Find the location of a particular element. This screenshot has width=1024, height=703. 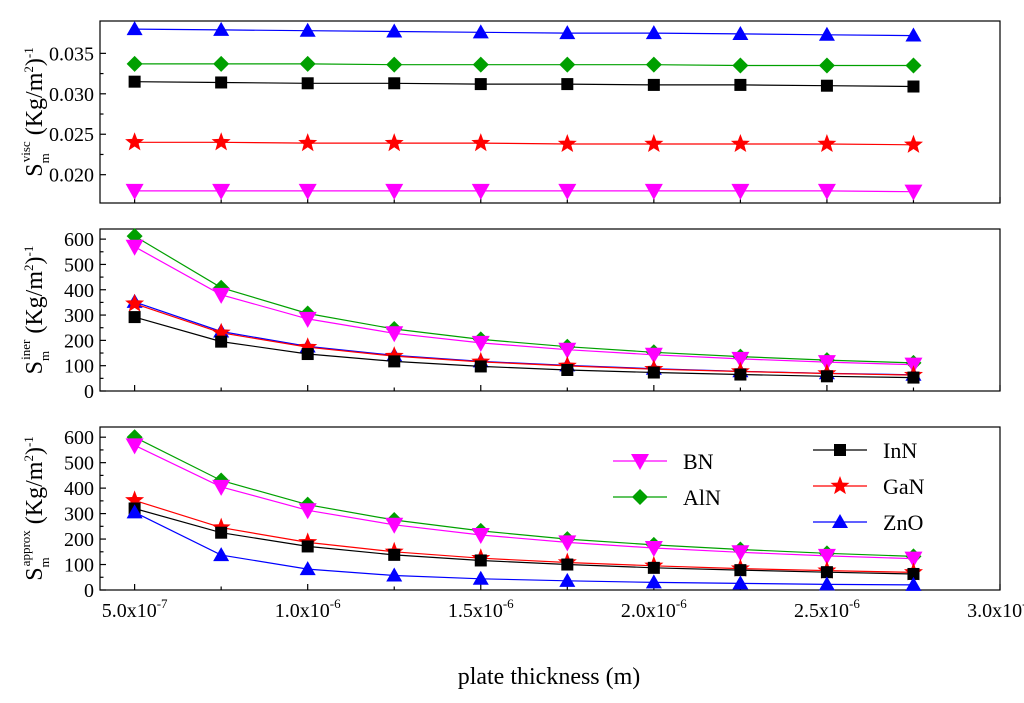

x-tick-label: 2.0x10⁻⁶ is located at coordinates (654, 609).